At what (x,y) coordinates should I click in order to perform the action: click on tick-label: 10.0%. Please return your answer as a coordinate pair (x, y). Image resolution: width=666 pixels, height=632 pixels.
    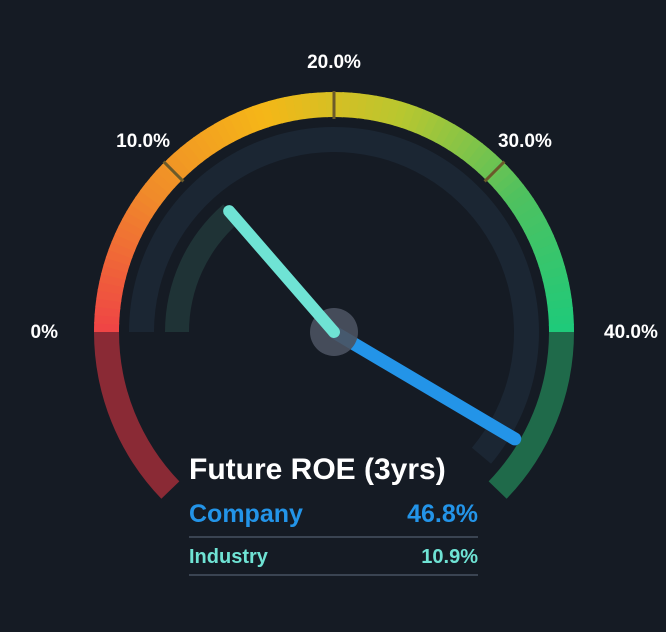
    Looking at the image, I should click on (143, 141).